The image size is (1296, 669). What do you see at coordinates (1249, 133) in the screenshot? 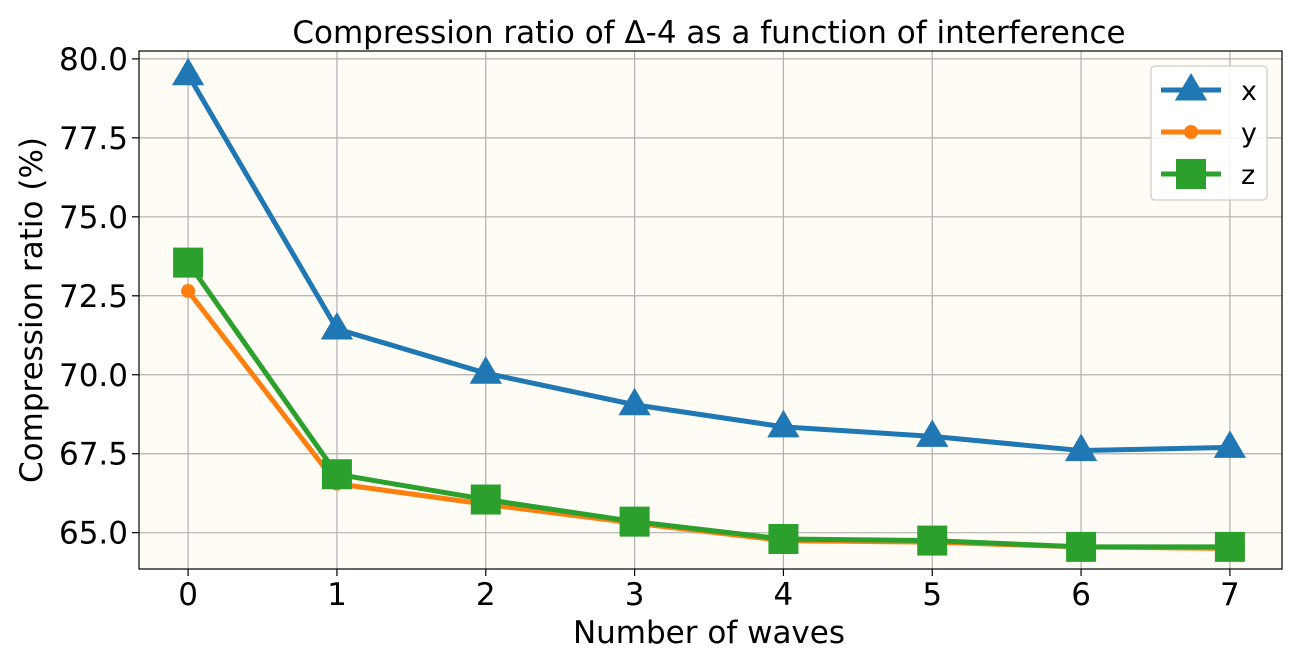
I see `legend-label: y` at bounding box center [1249, 133].